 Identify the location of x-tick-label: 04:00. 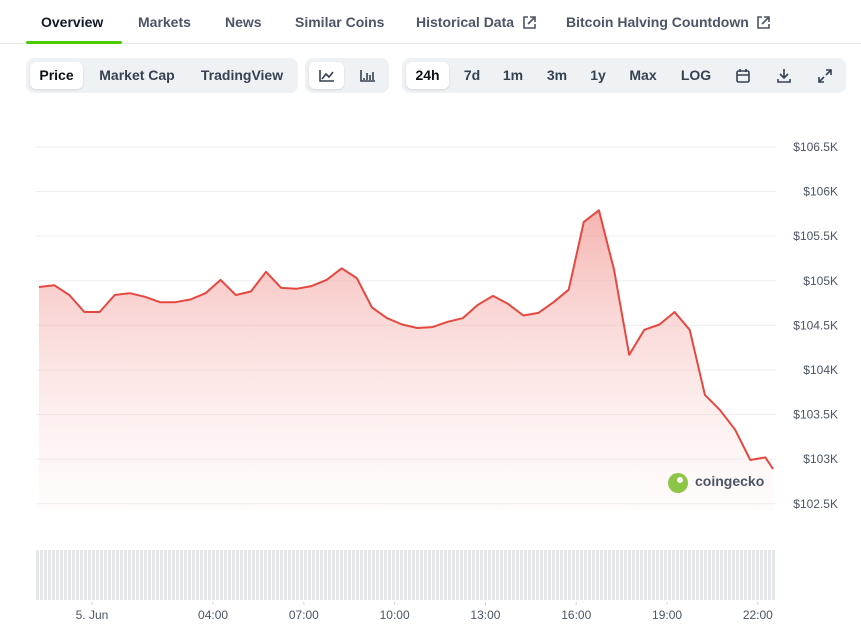
(213, 615).